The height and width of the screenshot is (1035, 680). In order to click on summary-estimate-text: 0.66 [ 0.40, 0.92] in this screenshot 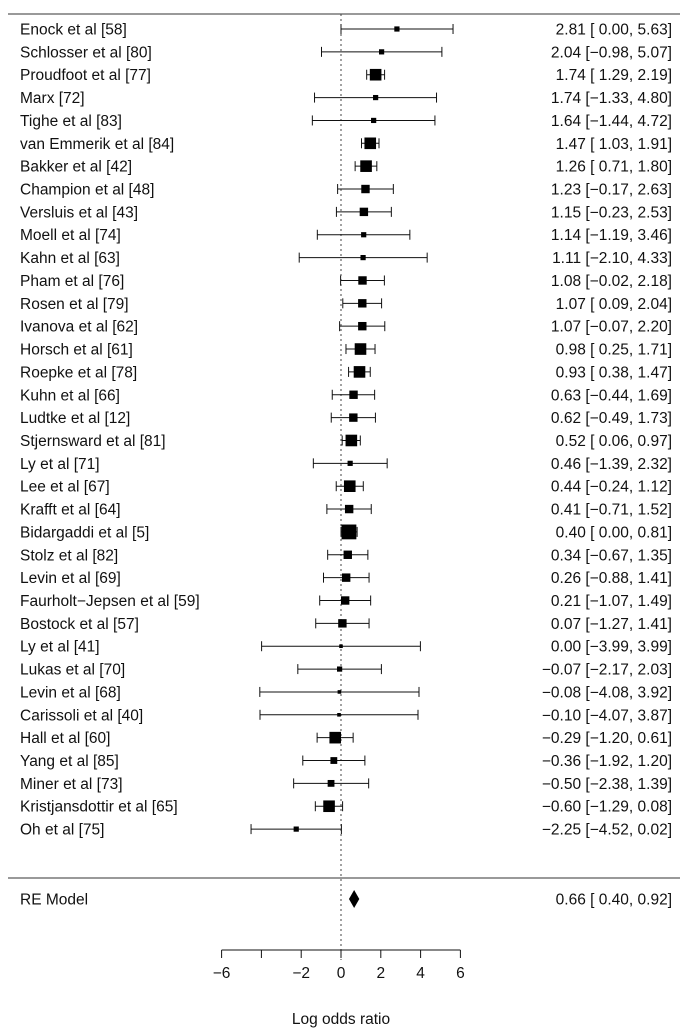, I will do `click(614, 900)`.